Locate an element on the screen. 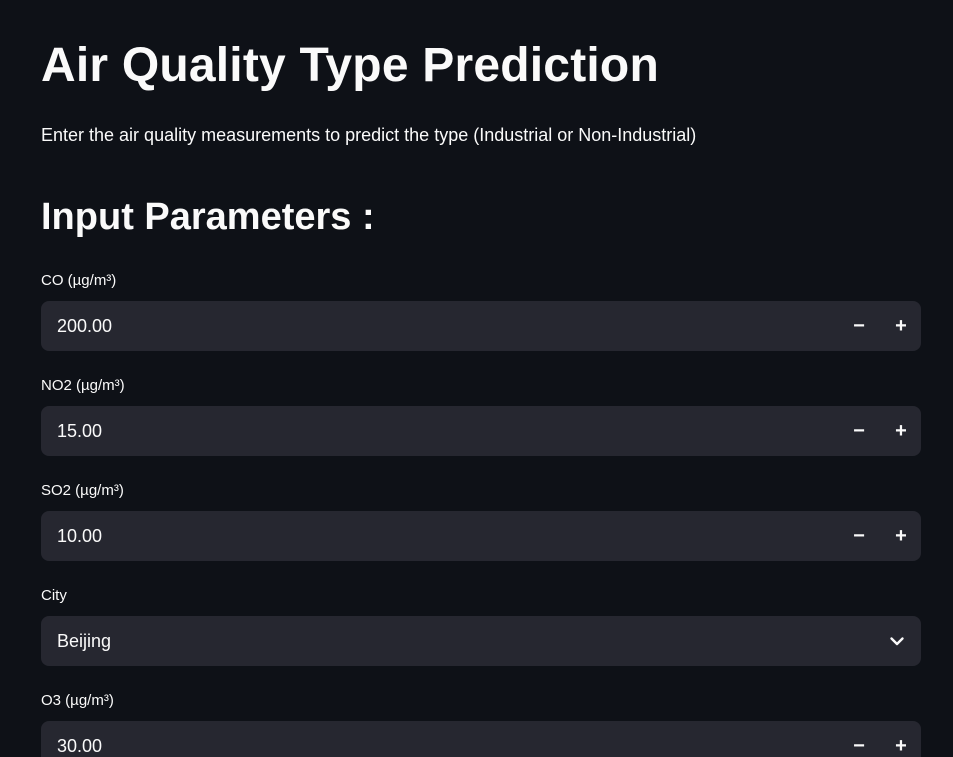 Image resolution: width=953 pixels, height=757 pixels. so2-field: SO2 (µg/m³) 10.00 − + is located at coordinates (481, 521).